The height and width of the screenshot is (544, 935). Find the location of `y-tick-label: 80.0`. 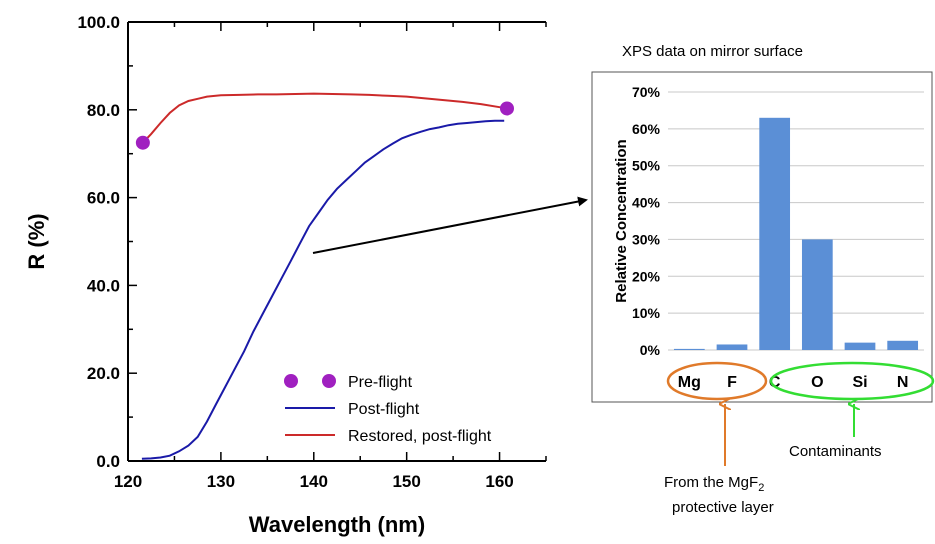

y-tick-label: 80.0 is located at coordinates (103, 110).